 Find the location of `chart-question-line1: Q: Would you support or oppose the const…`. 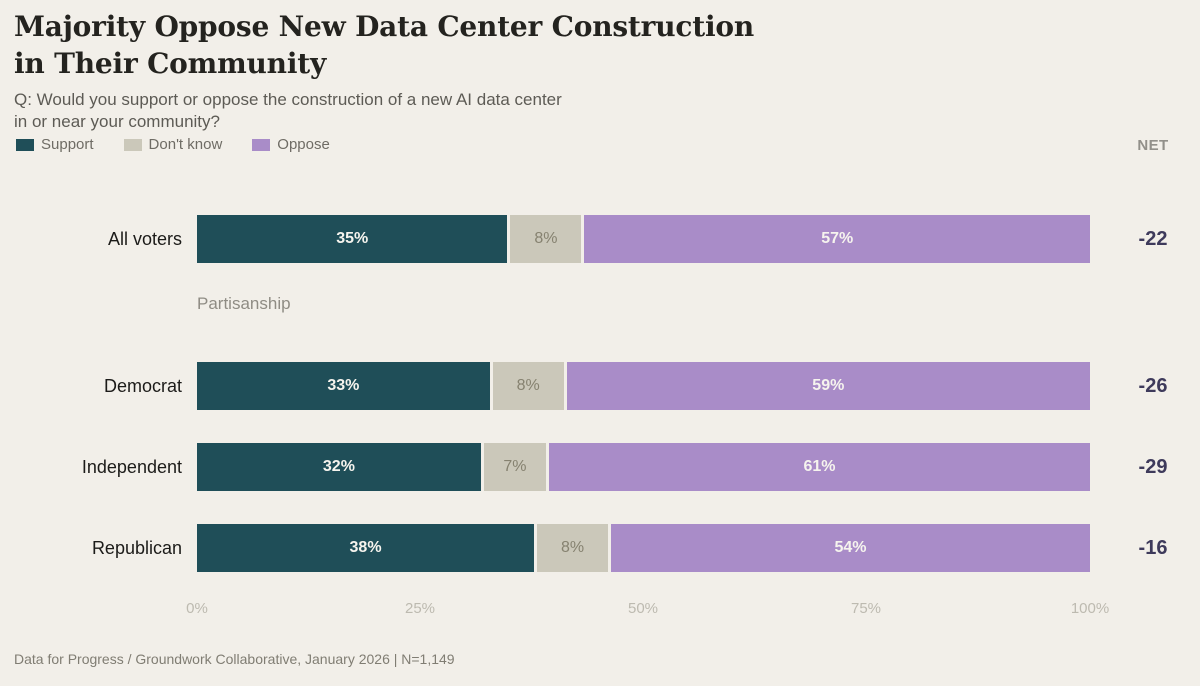

chart-question-line1: Q: Would you support or oppose the const… is located at coordinates (288, 99).